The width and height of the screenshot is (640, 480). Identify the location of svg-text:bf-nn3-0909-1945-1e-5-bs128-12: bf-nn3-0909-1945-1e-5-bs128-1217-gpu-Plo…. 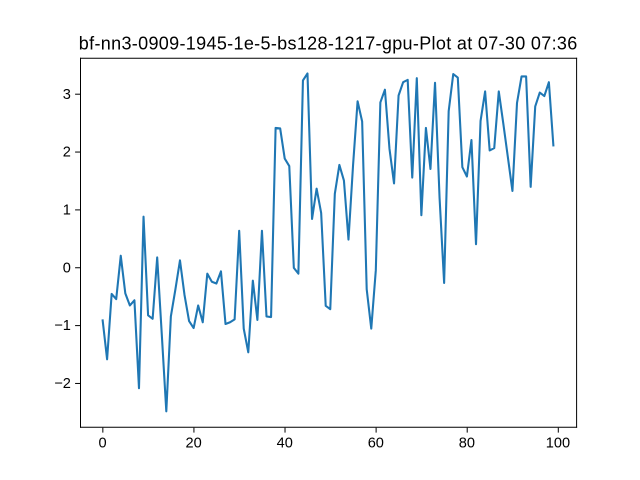
(328, 43).